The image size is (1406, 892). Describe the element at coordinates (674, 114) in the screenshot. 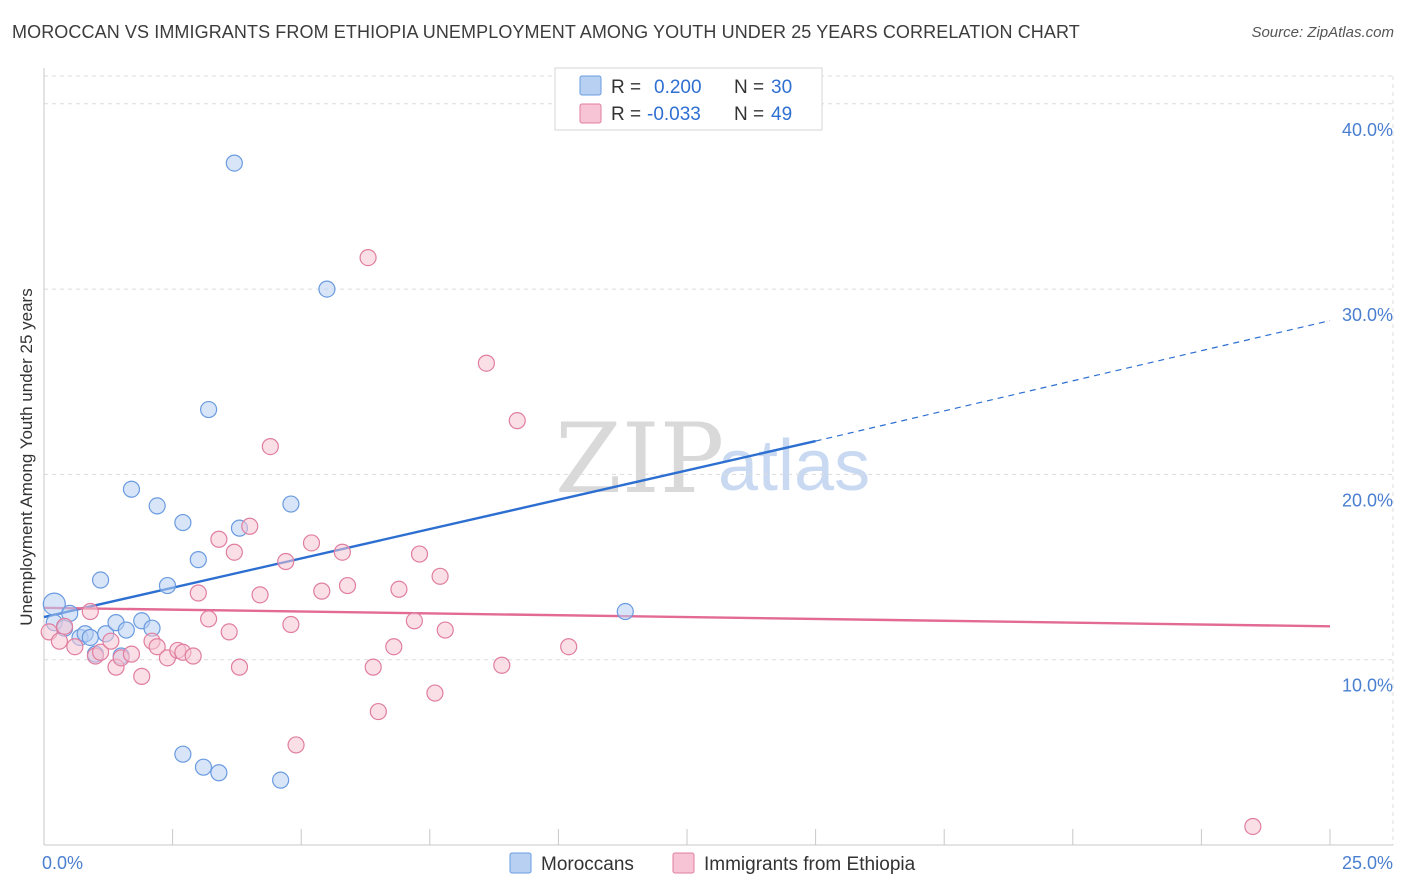

I see `legend-r-value-ethiopia: -0.033` at that location.